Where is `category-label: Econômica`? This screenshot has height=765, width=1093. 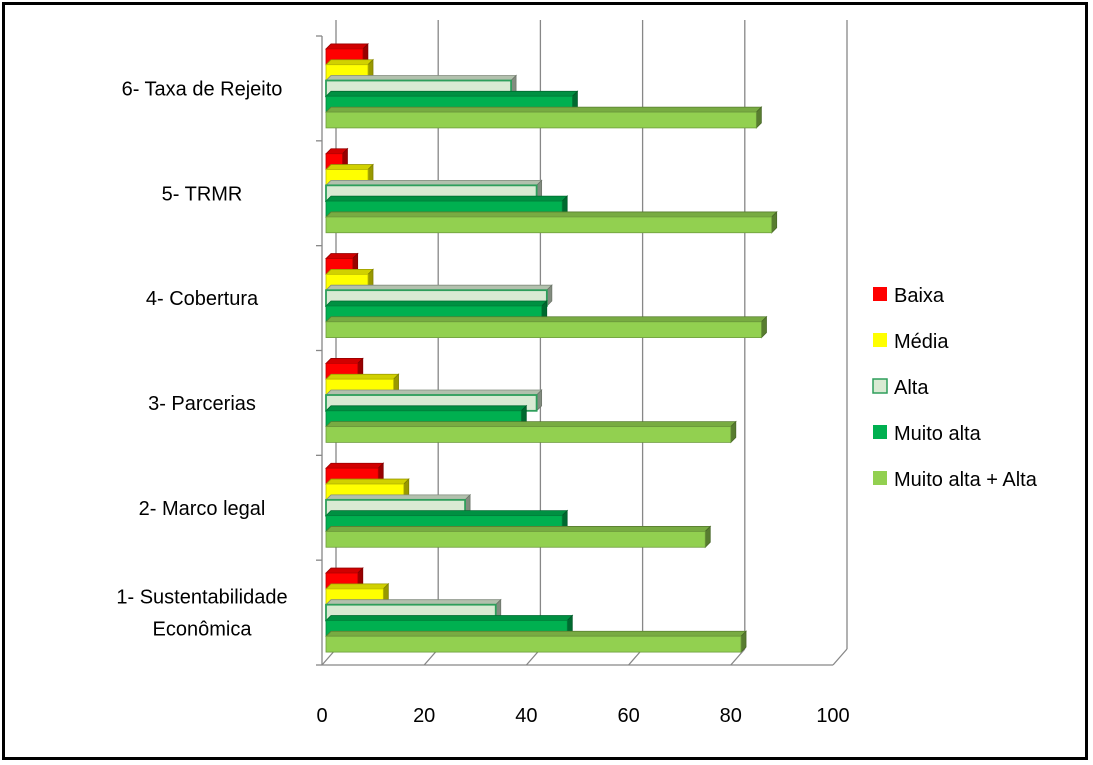
category-label: Econômica is located at coordinates (203, 630).